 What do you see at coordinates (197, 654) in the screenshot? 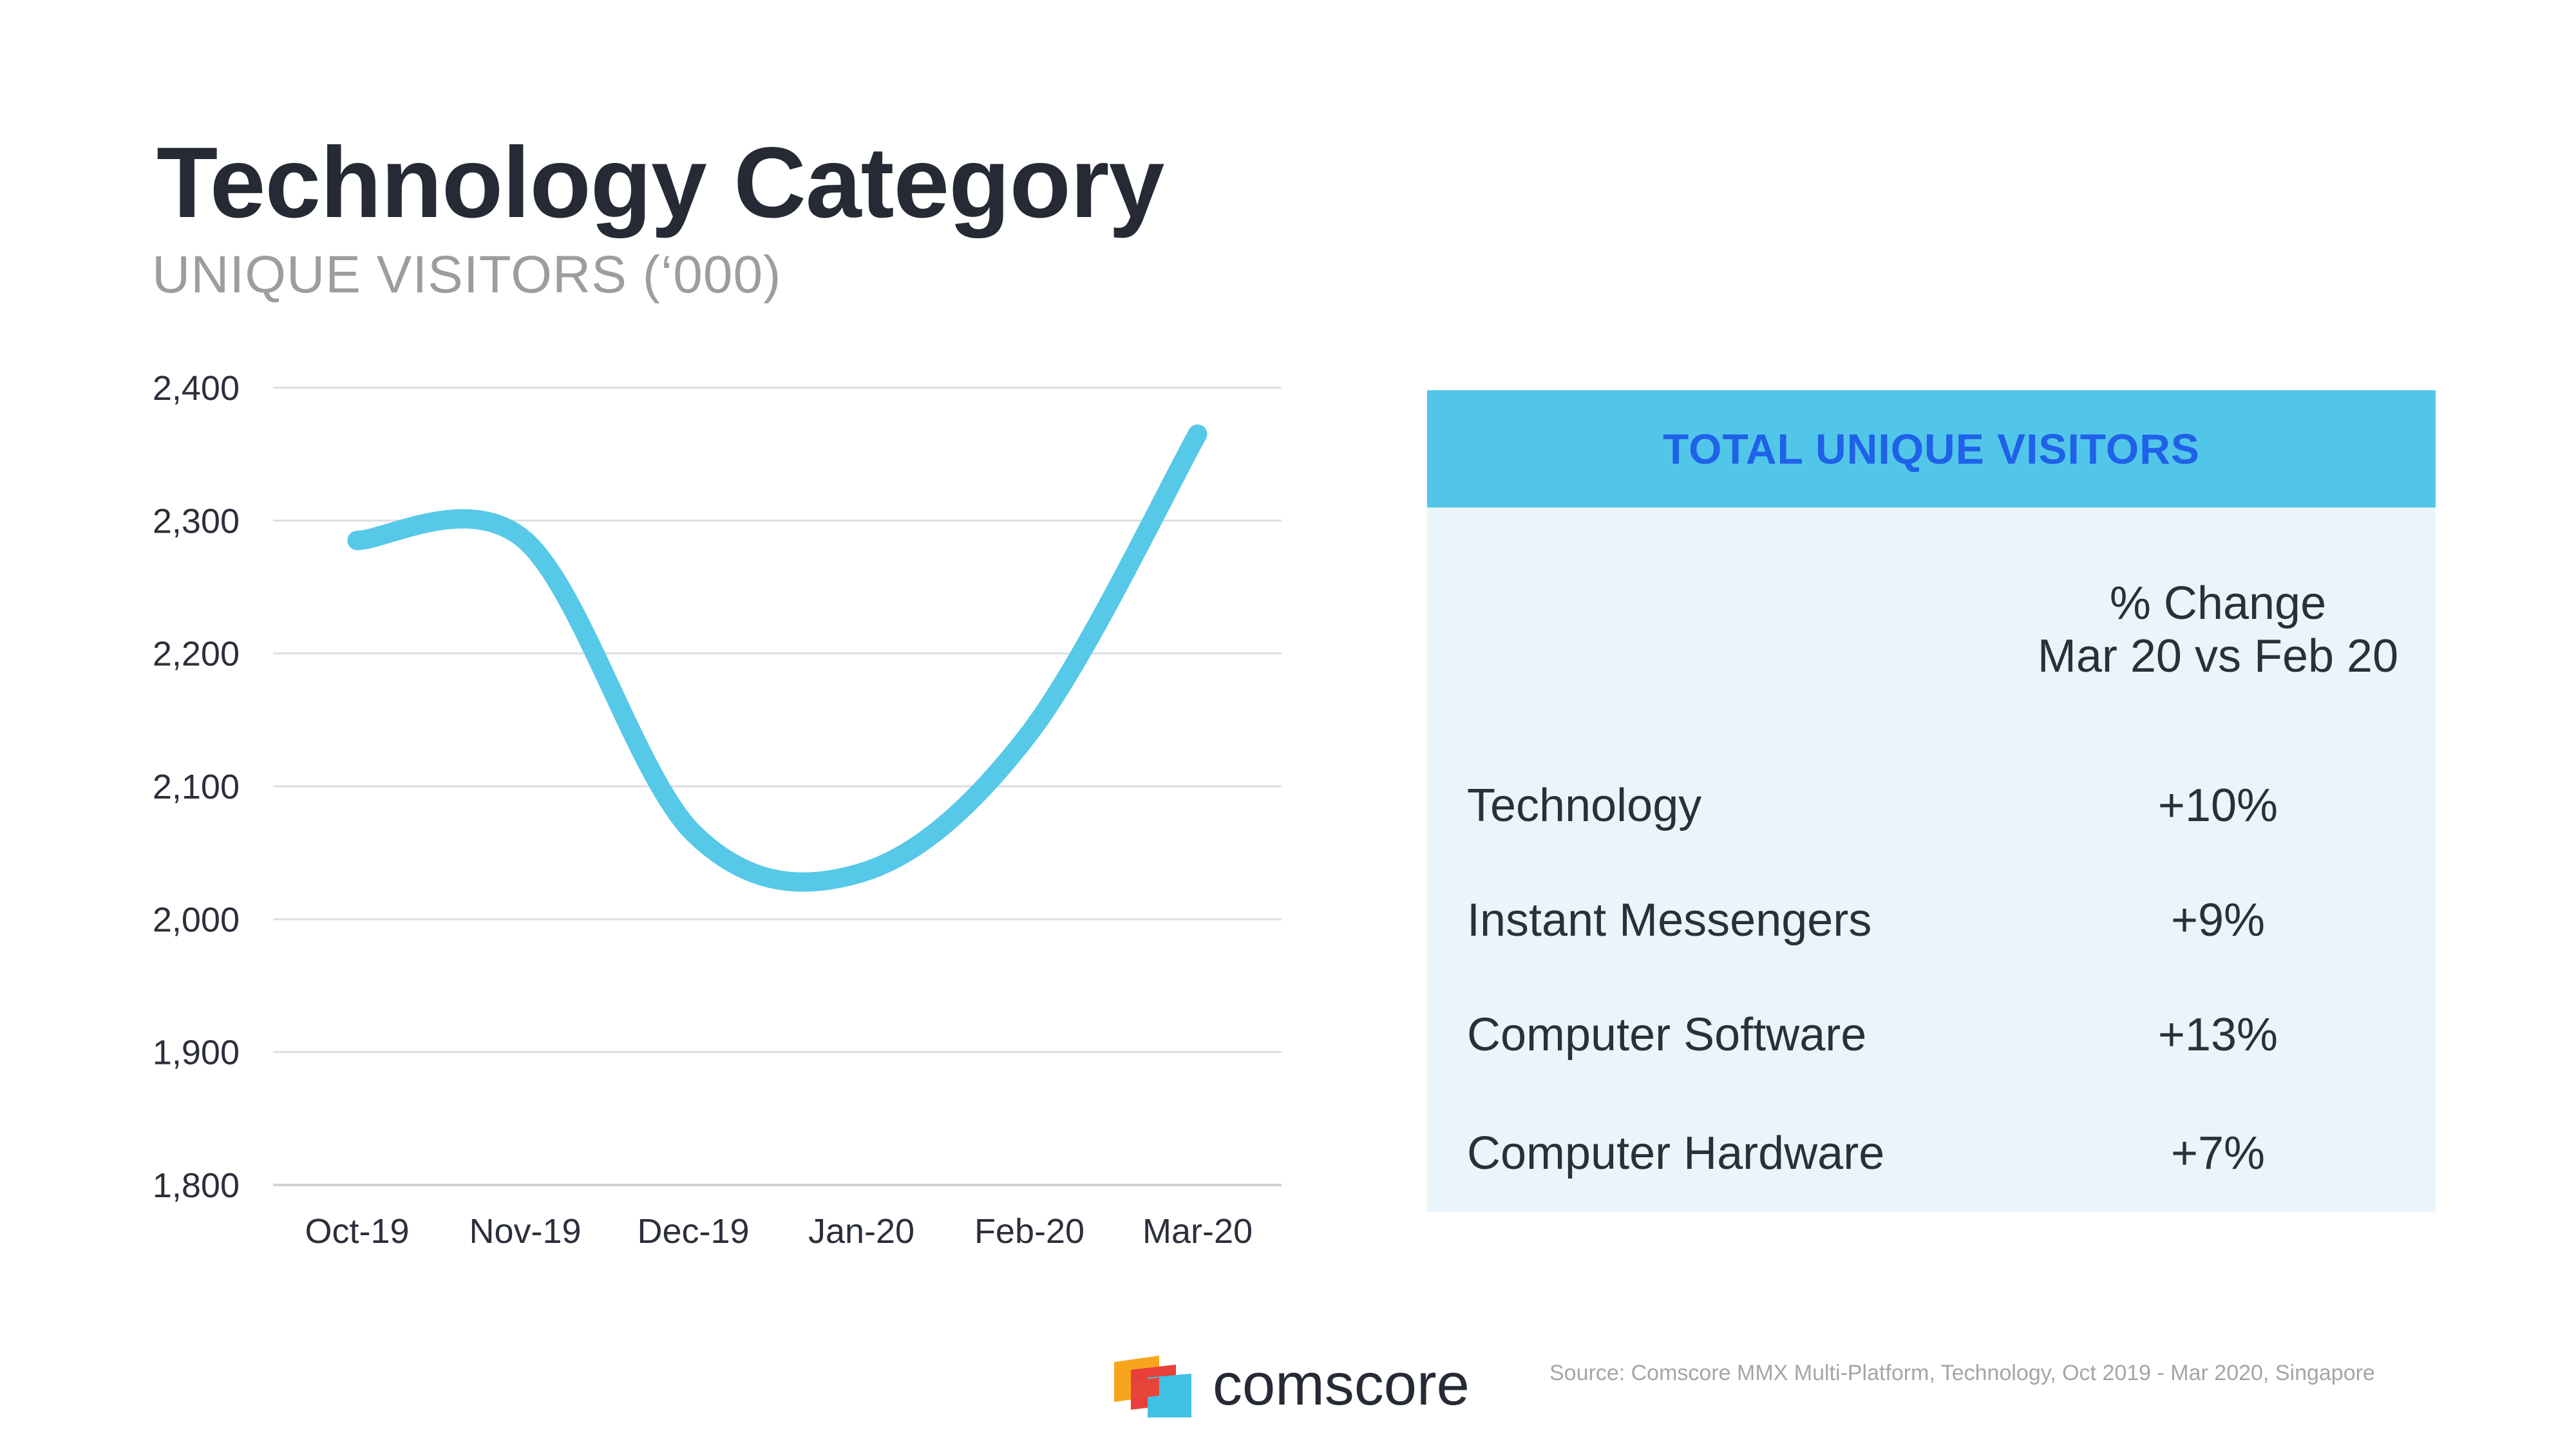
I see `y-tick-label: 2,200` at bounding box center [197, 654].